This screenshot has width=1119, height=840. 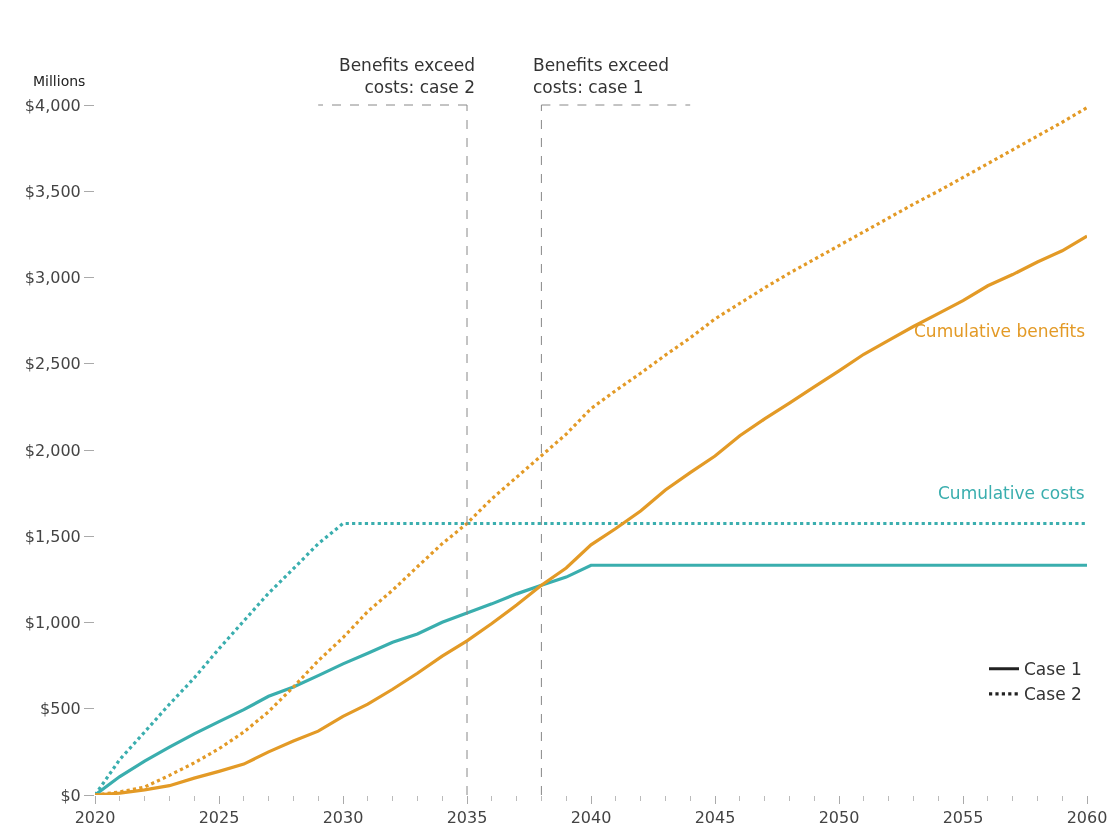 I want to click on x-tick-label: 2040, so click(x=591, y=818).